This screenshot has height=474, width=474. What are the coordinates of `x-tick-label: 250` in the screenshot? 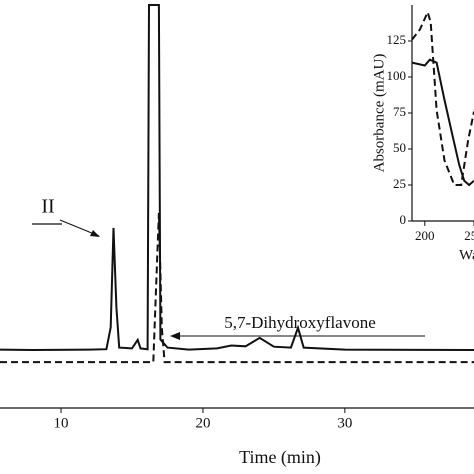 It's located at (469, 235).